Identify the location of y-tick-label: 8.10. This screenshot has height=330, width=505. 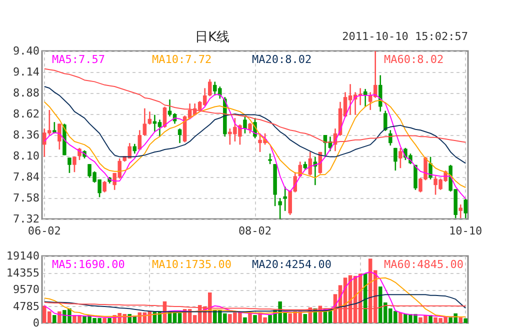
(26, 156).